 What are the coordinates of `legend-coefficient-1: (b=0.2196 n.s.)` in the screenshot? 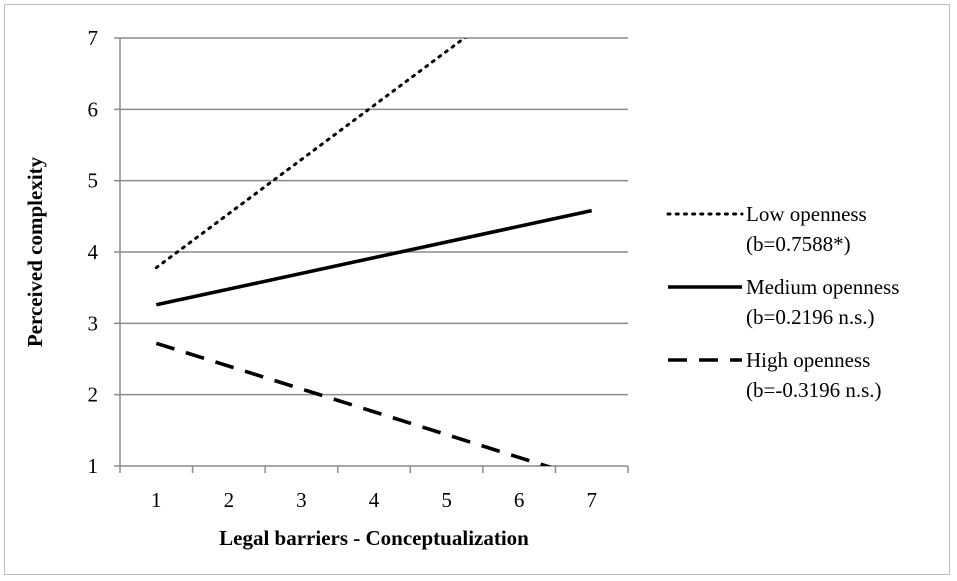 It's located at (810, 317).